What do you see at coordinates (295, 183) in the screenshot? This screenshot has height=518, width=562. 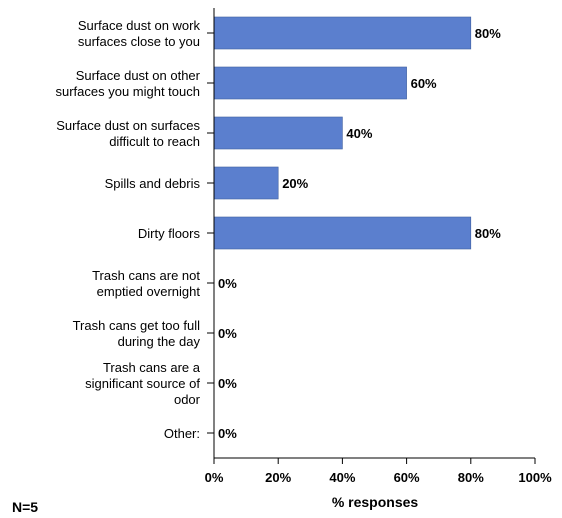 I see `value-label-4: 20%` at bounding box center [295, 183].